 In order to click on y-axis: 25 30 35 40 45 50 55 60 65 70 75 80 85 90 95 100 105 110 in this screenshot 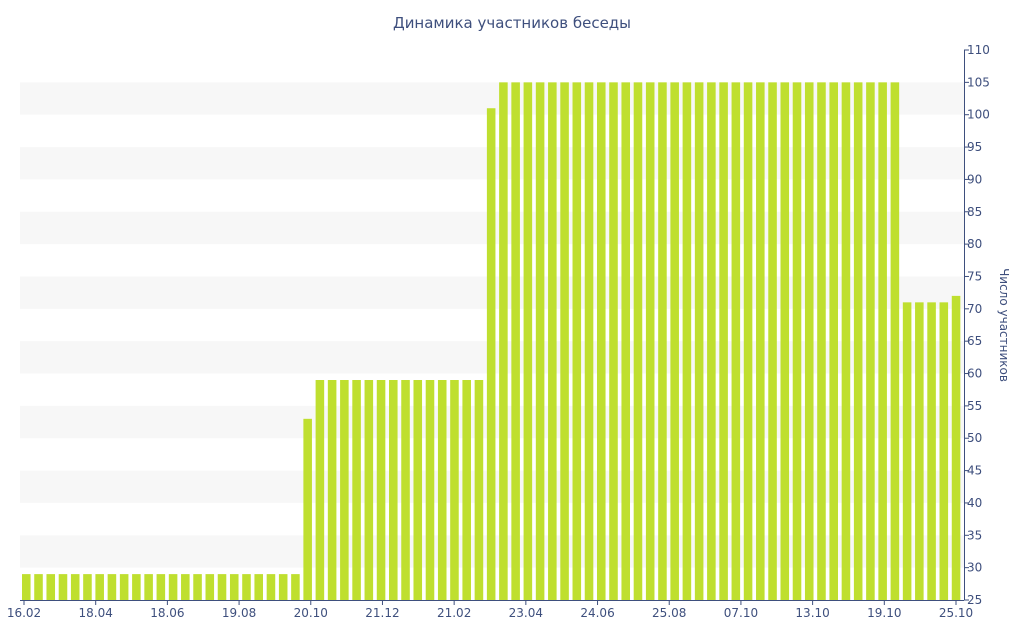, I will do `click(977, 325)`.